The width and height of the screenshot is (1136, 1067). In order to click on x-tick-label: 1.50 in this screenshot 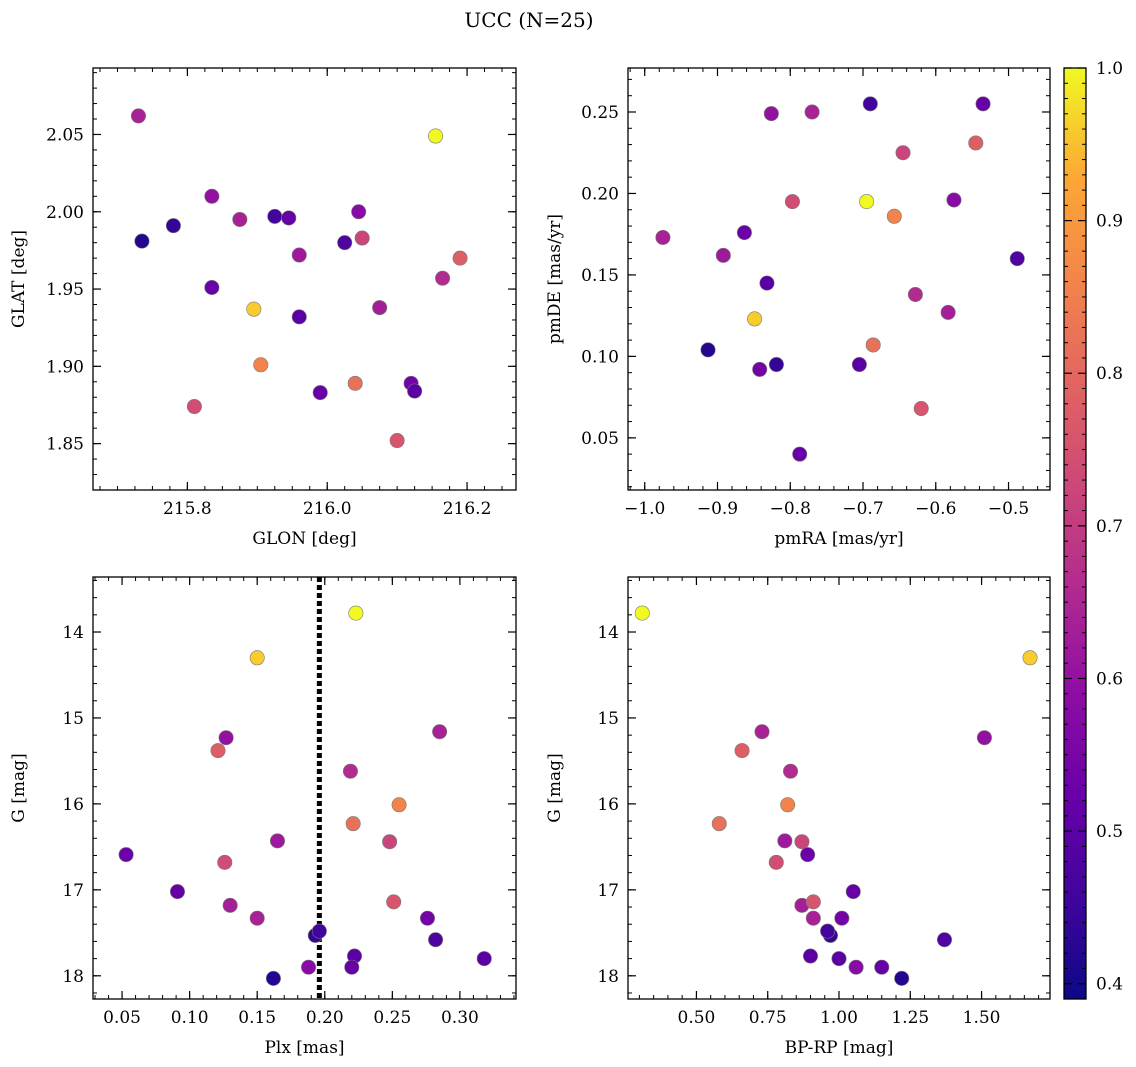, I will do `click(982, 1018)`.